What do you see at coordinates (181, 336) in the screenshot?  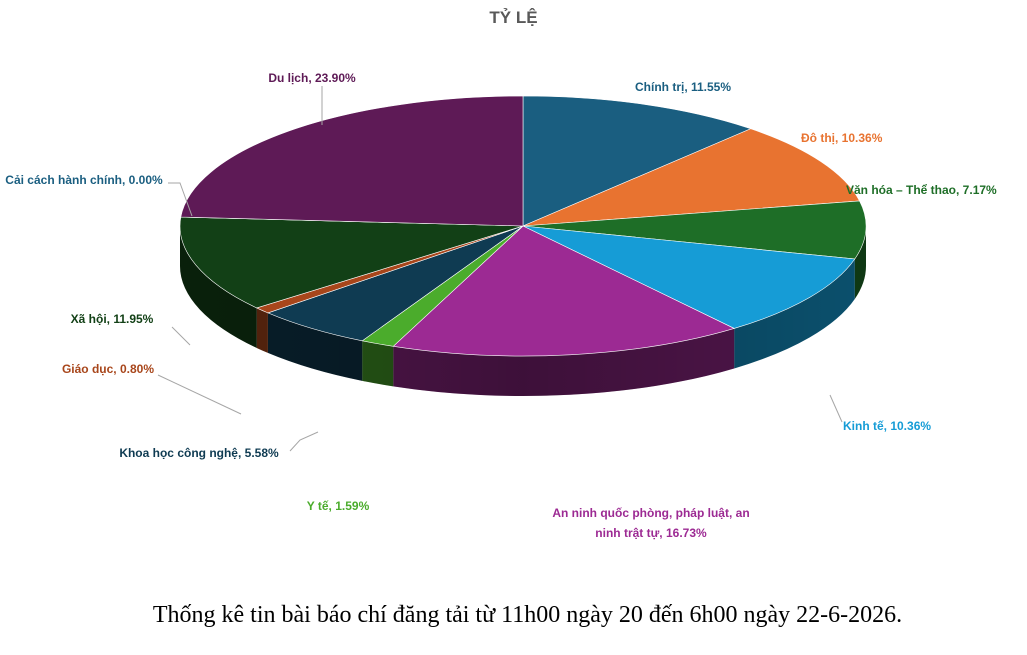 I see `leader-xa-hoi` at bounding box center [181, 336].